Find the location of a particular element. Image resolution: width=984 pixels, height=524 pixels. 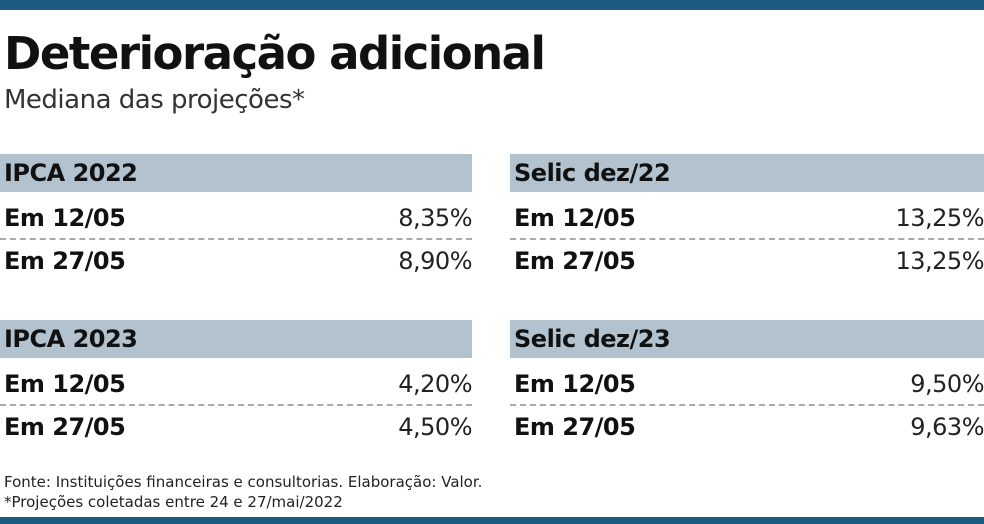

table-row: Em 12/05 8,35% is located at coordinates (236, 219).